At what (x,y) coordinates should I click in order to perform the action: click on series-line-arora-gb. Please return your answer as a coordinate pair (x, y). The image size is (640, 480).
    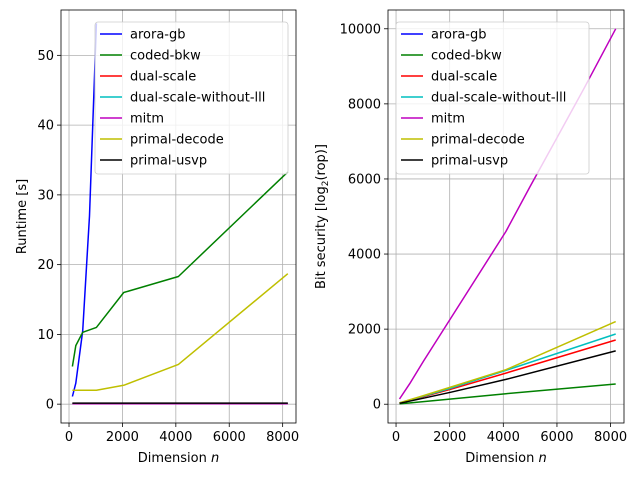
    Looking at the image, I should click on (84, 210).